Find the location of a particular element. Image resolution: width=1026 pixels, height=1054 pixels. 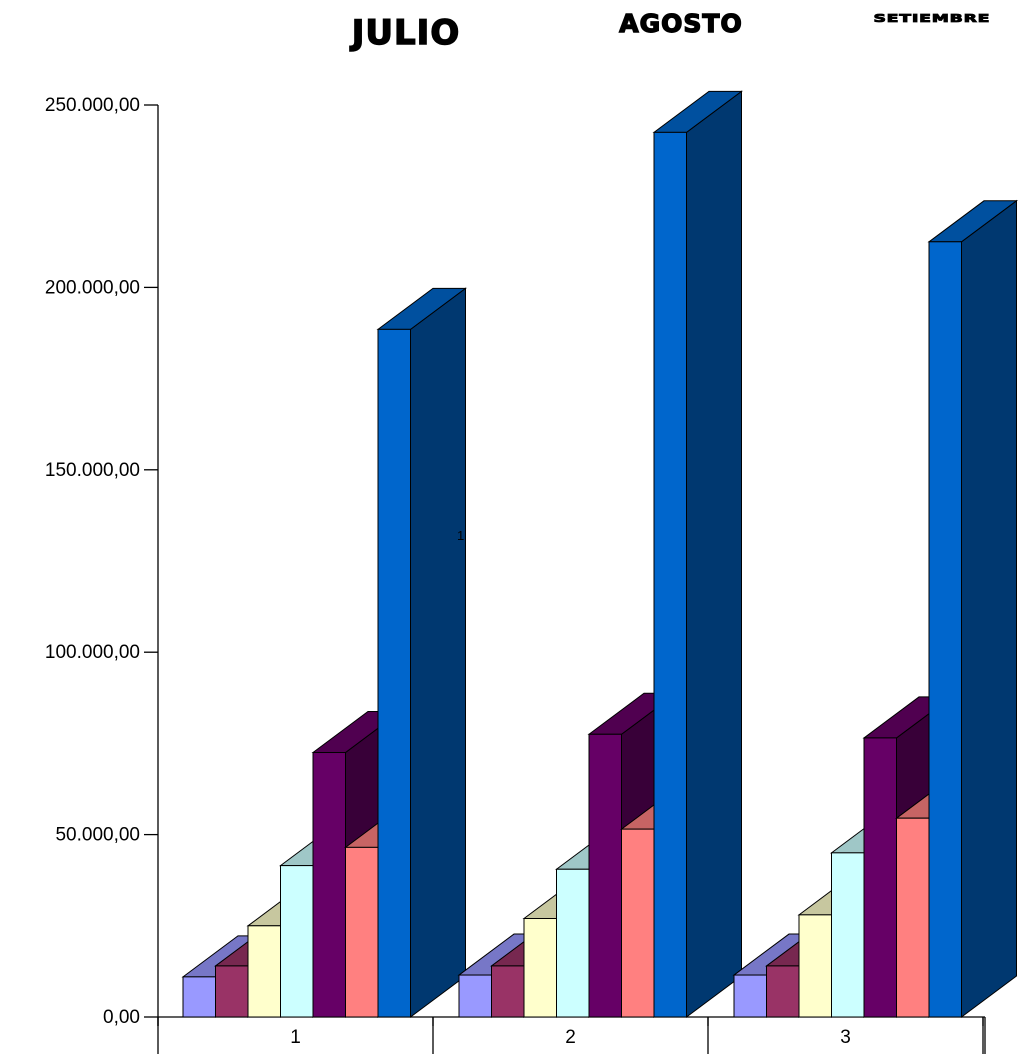

x-tick-label: 2 is located at coordinates (570, 1037).